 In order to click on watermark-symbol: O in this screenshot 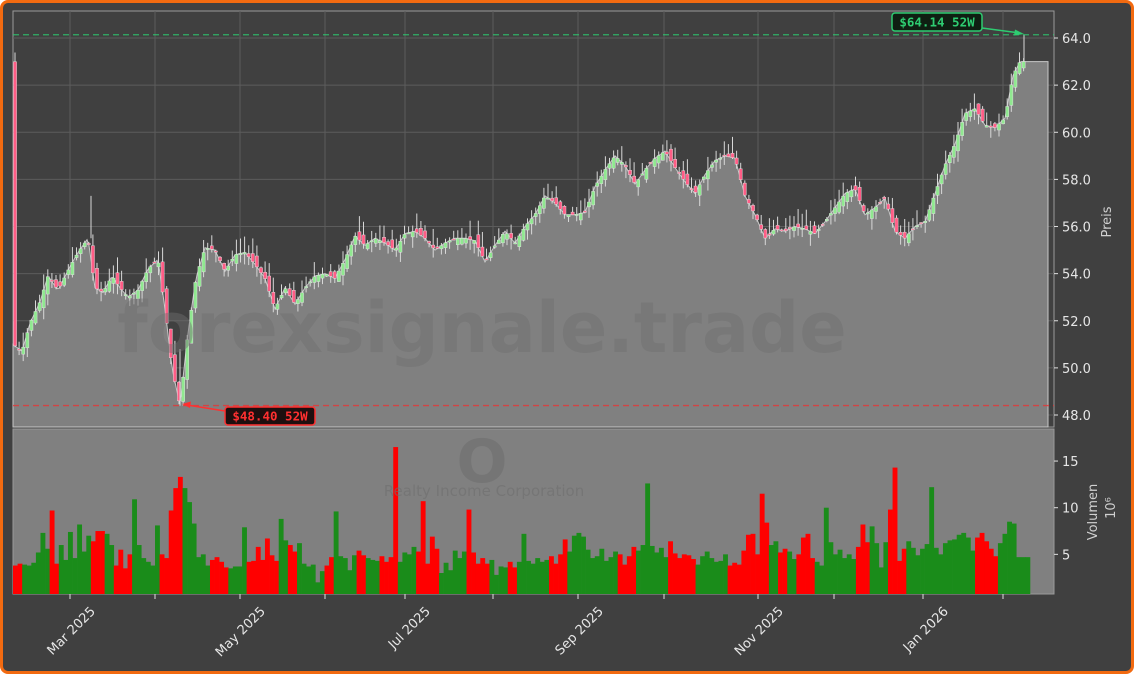, I will do `click(481, 462)`.